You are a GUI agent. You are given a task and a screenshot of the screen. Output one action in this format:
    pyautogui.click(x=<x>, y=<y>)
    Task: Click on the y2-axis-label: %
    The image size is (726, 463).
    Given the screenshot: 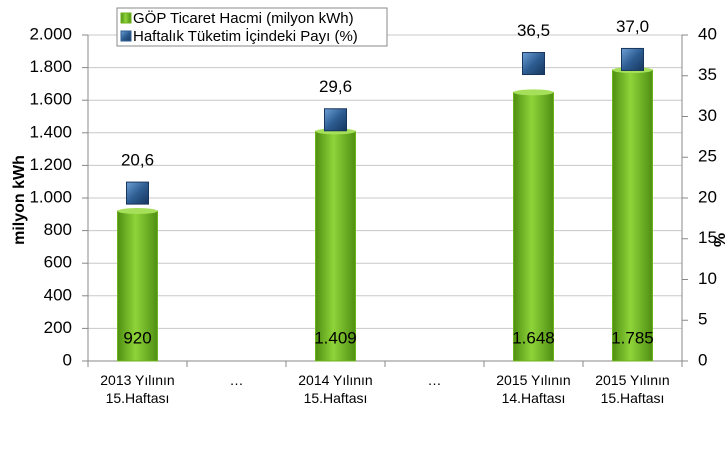 What is the action you would take?
    pyautogui.click(x=718, y=240)
    